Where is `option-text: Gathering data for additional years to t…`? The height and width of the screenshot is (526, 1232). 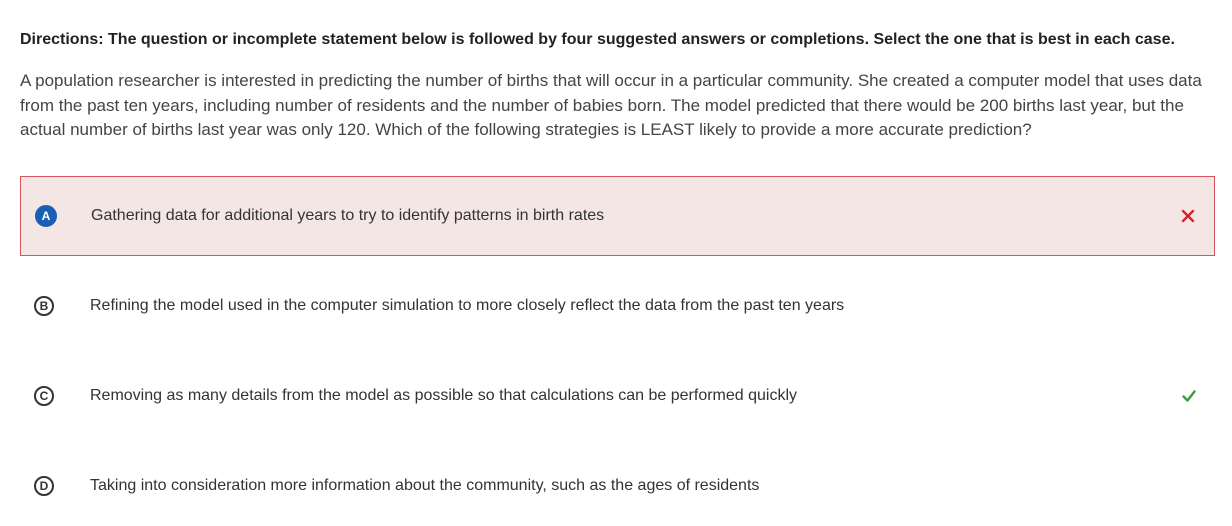
option-text: Gathering data for additional years to t… is located at coordinates (348, 215).